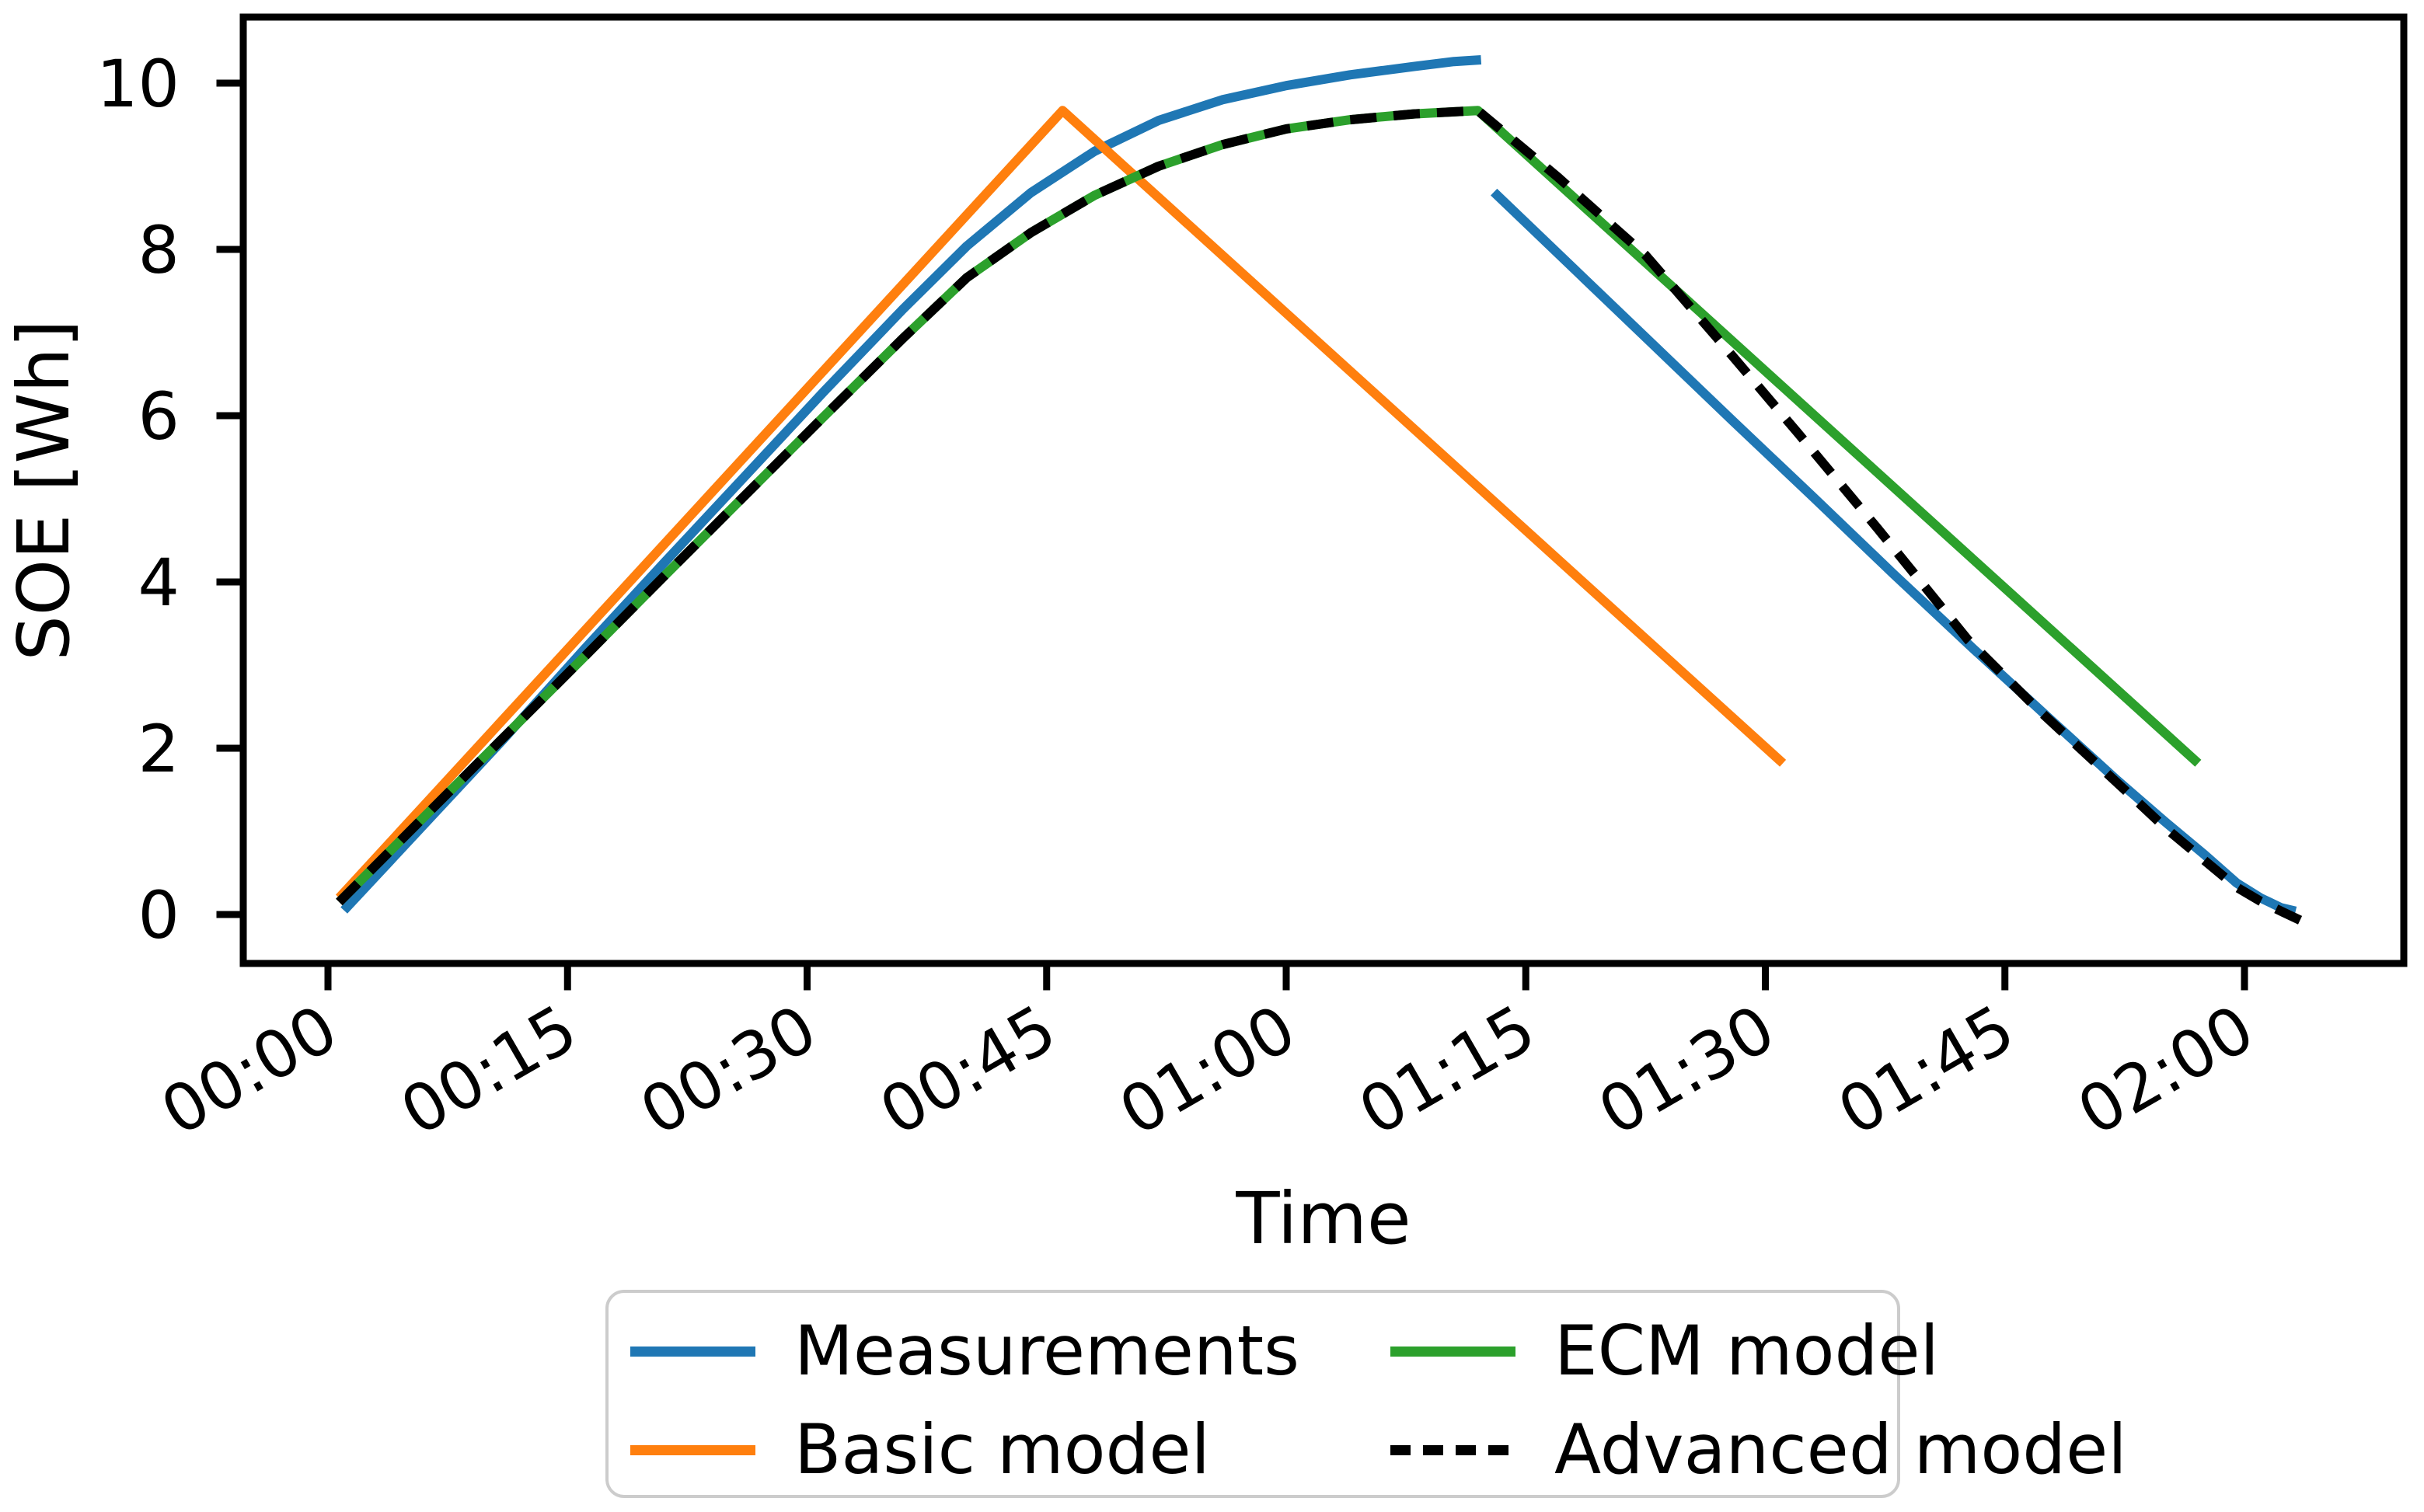 This screenshot has height=1512, width=2424. I want to click on y-tick-label: 8, so click(159, 250).